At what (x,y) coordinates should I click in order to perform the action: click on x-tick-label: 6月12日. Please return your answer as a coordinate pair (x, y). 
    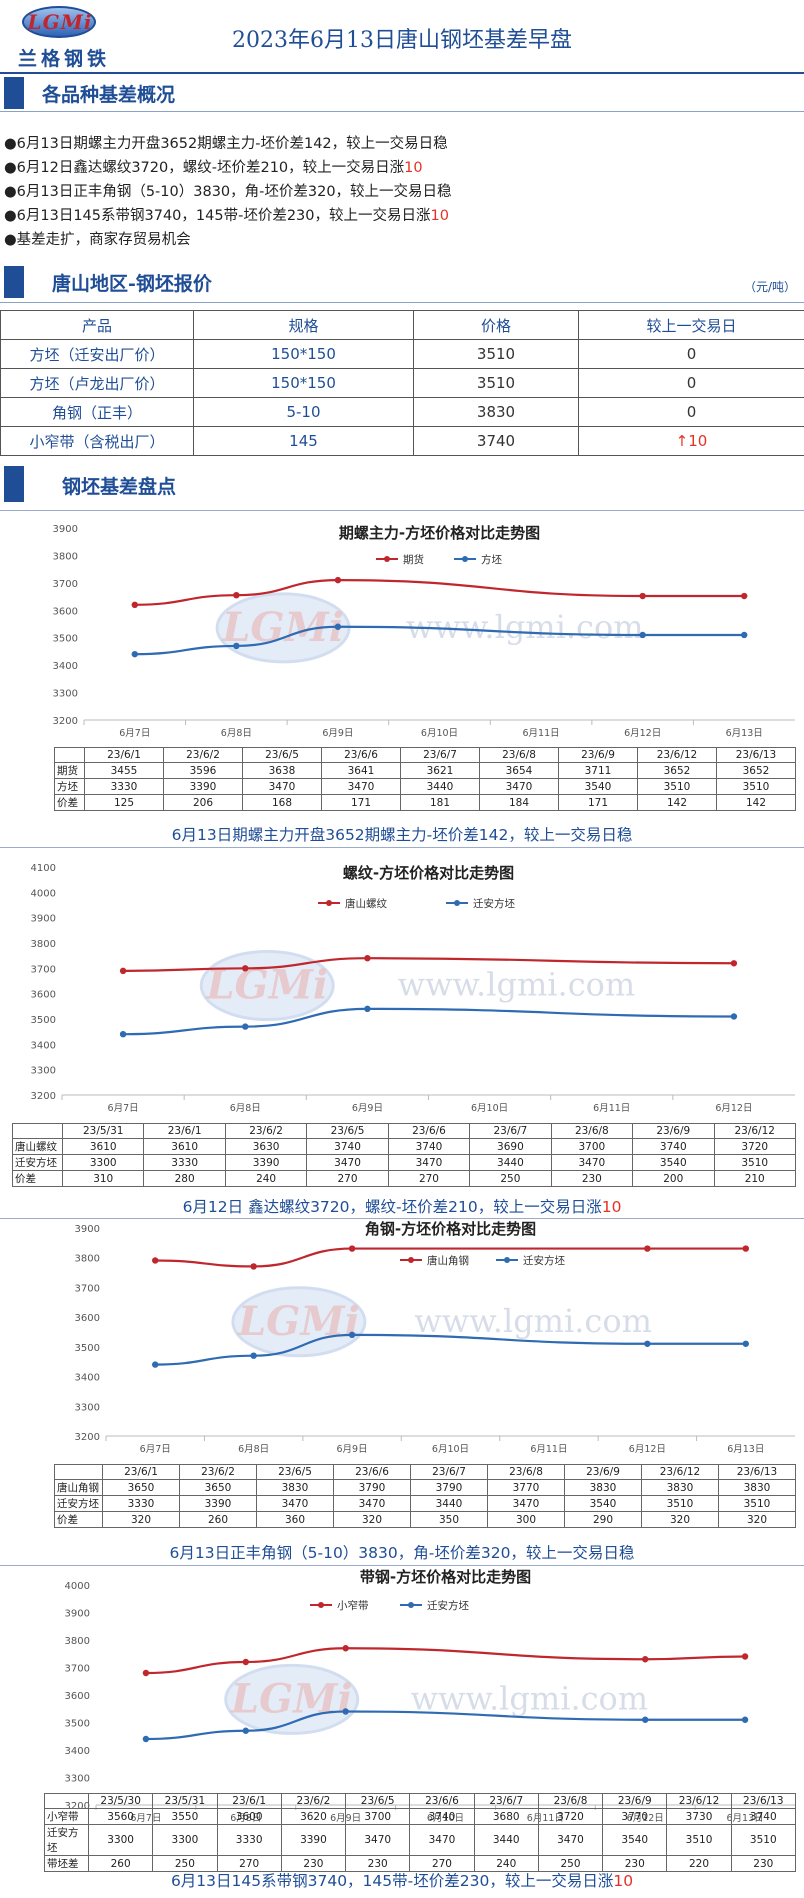
    Looking at the image, I should click on (642, 733).